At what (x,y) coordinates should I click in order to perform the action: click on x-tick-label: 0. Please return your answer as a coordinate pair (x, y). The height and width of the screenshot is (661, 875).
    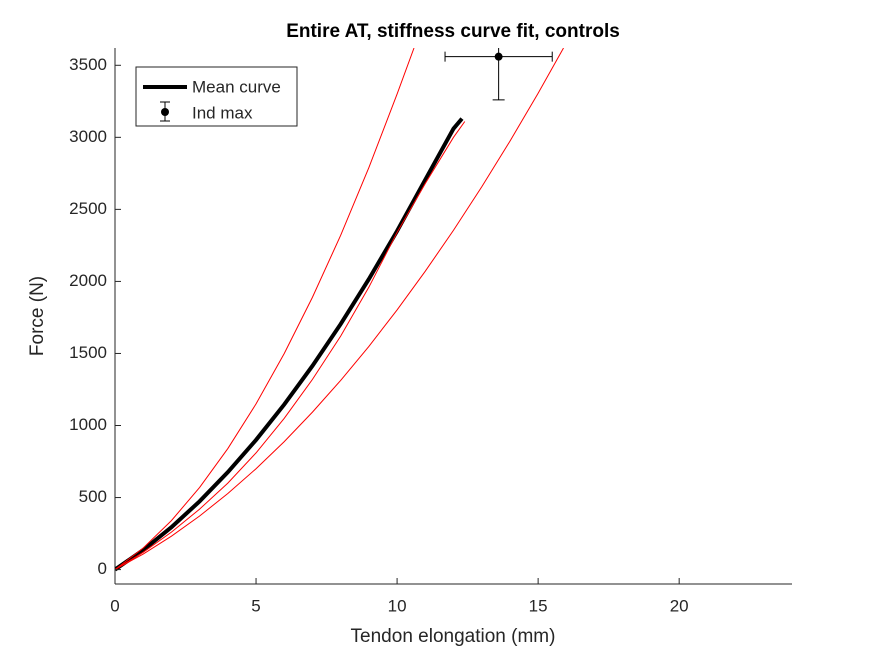
    Looking at the image, I should click on (114, 605).